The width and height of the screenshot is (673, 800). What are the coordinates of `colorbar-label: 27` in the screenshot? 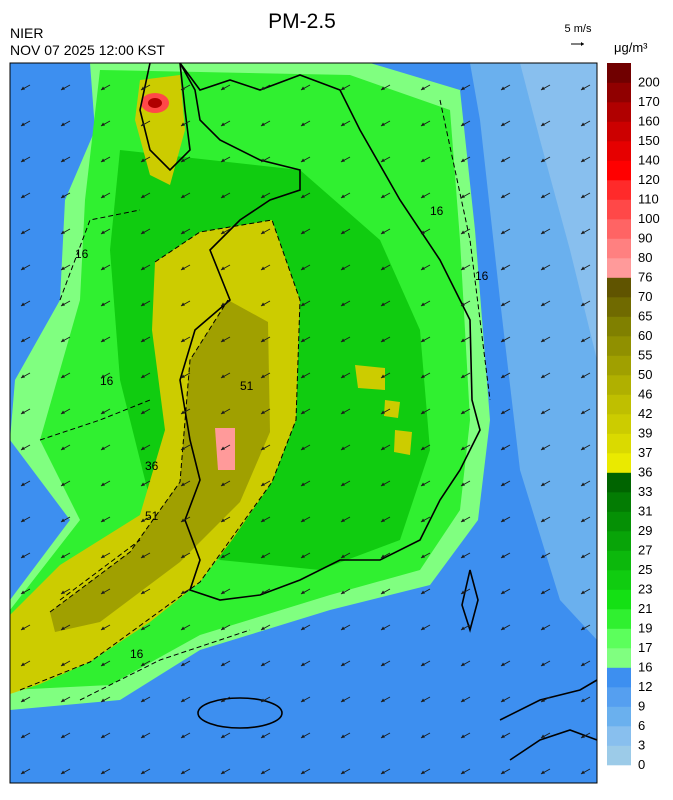 It's located at (645, 550).